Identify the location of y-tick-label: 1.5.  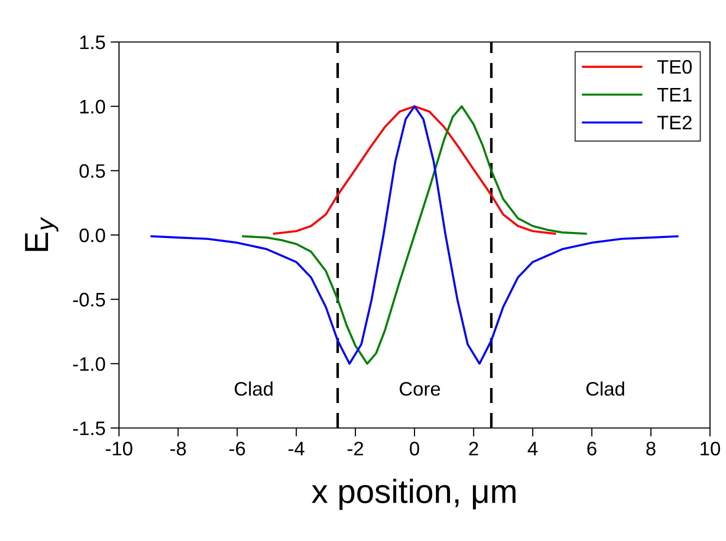
(92, 43).